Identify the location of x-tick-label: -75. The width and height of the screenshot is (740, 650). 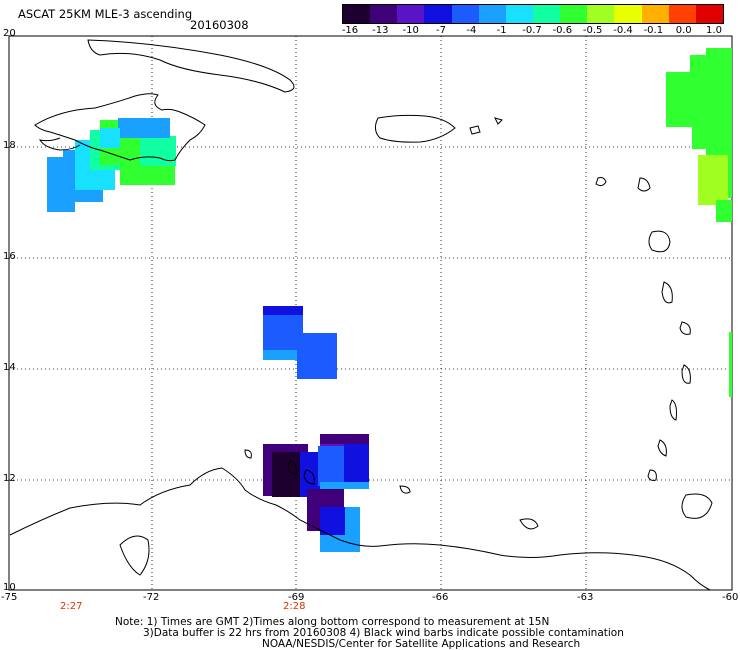
(9, 597).